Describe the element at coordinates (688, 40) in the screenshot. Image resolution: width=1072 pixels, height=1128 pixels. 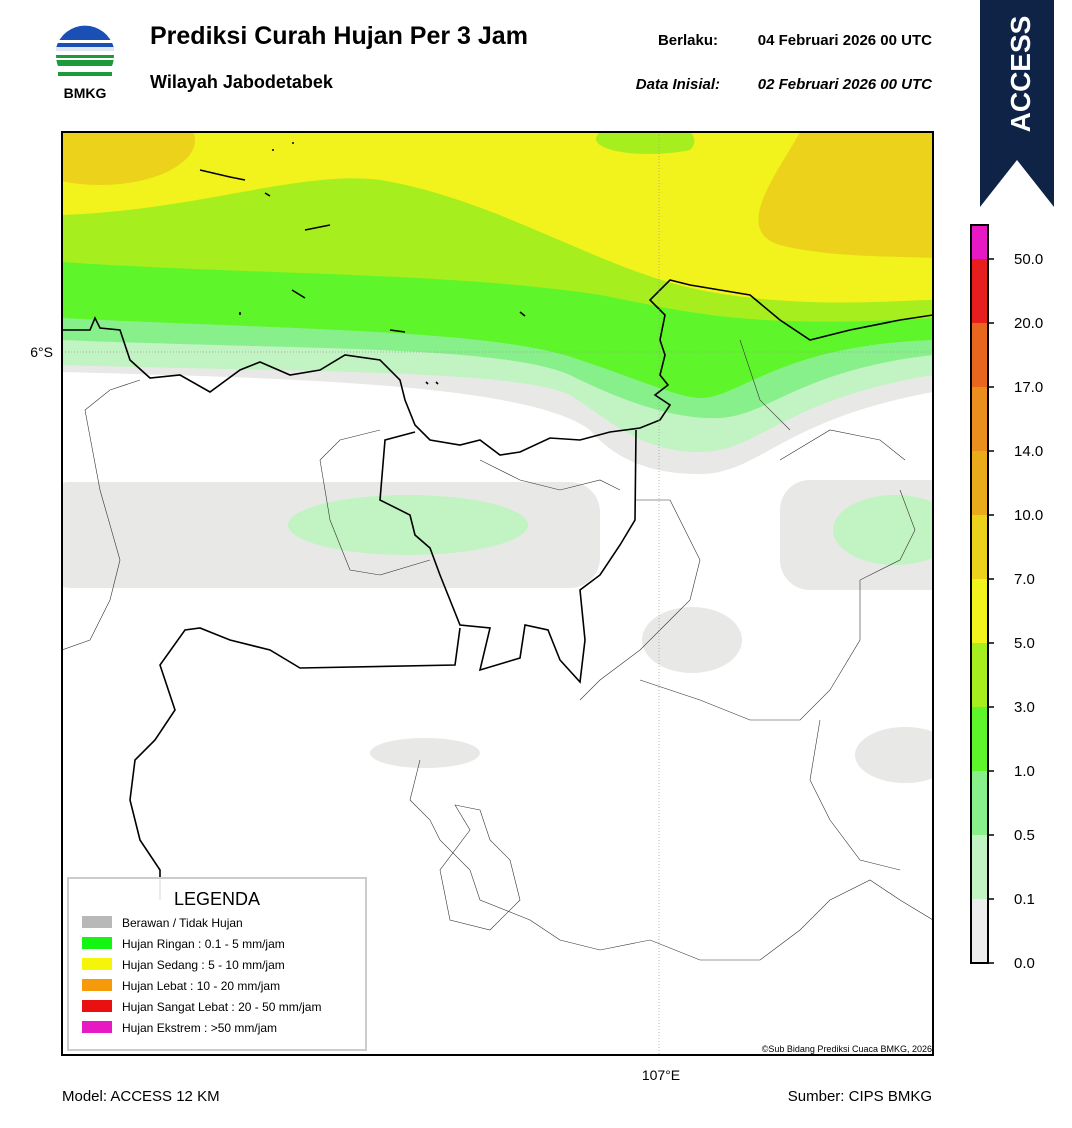
I see `valid-label: Berlaku:` at that location.